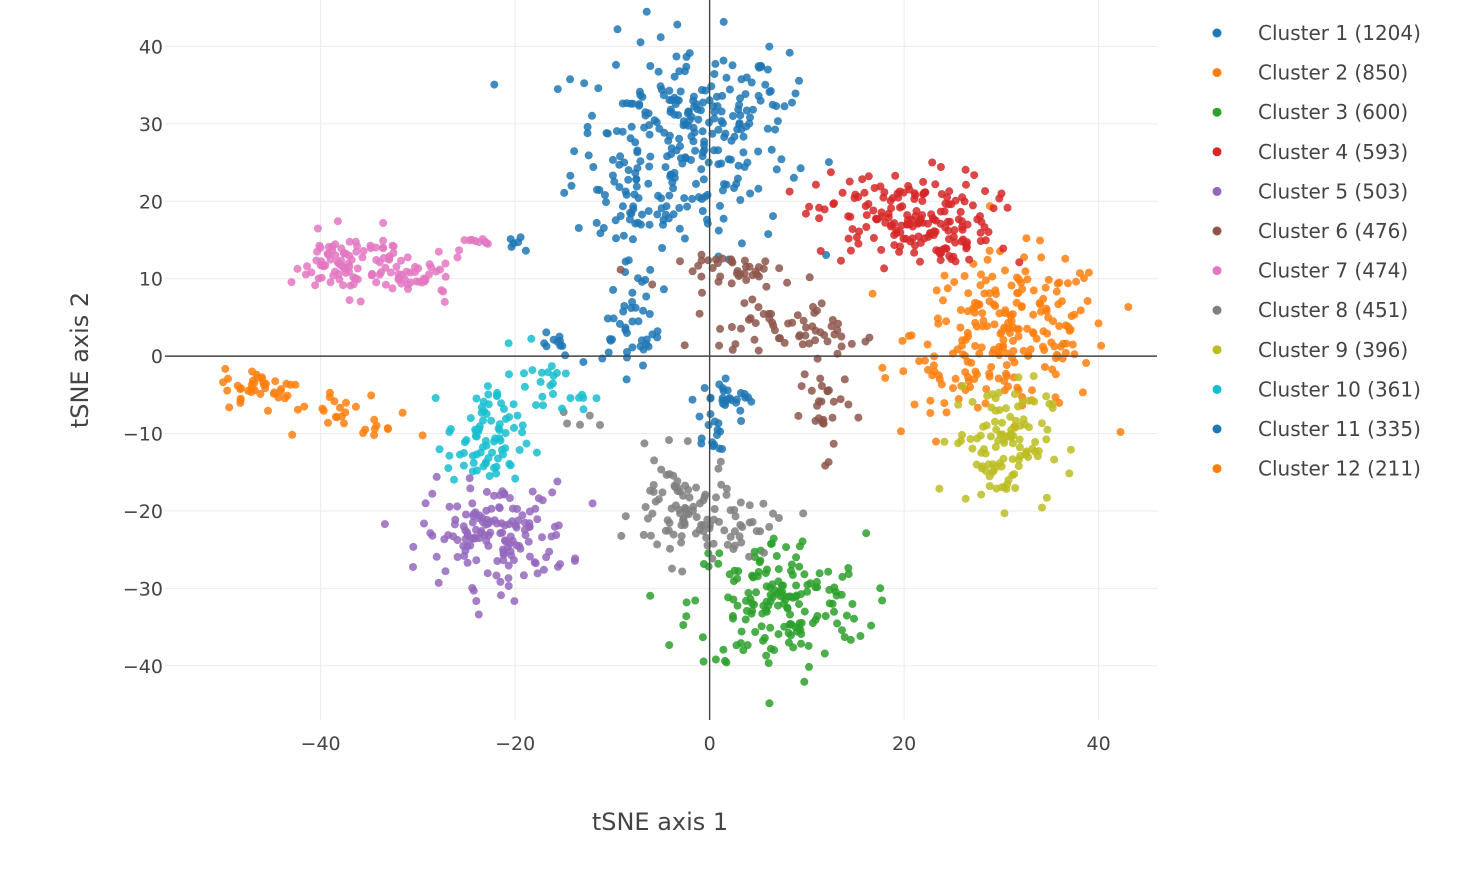  I want to click on y-tick-label: −40, so click(143, 667).